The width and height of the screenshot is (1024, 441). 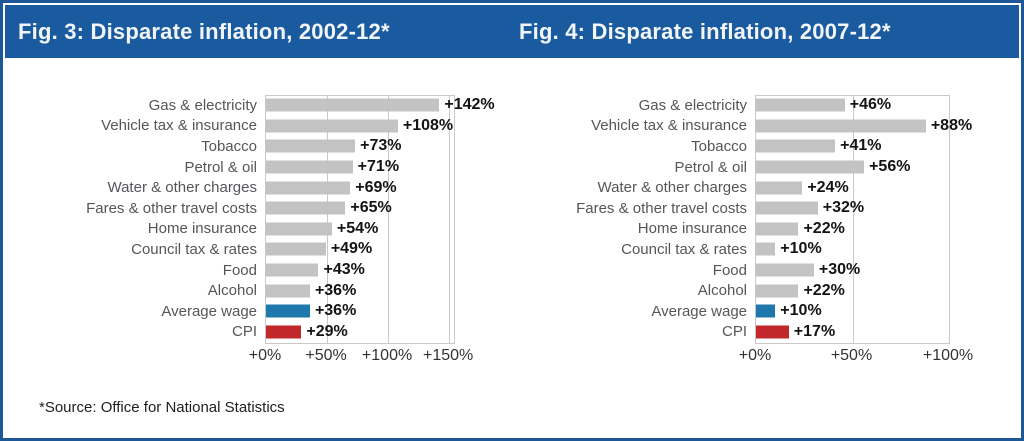 What do you see at coordinates (672, 188) in the screenshot?
I see `category-label: Water & other charges` at bounding box center [672, 188].